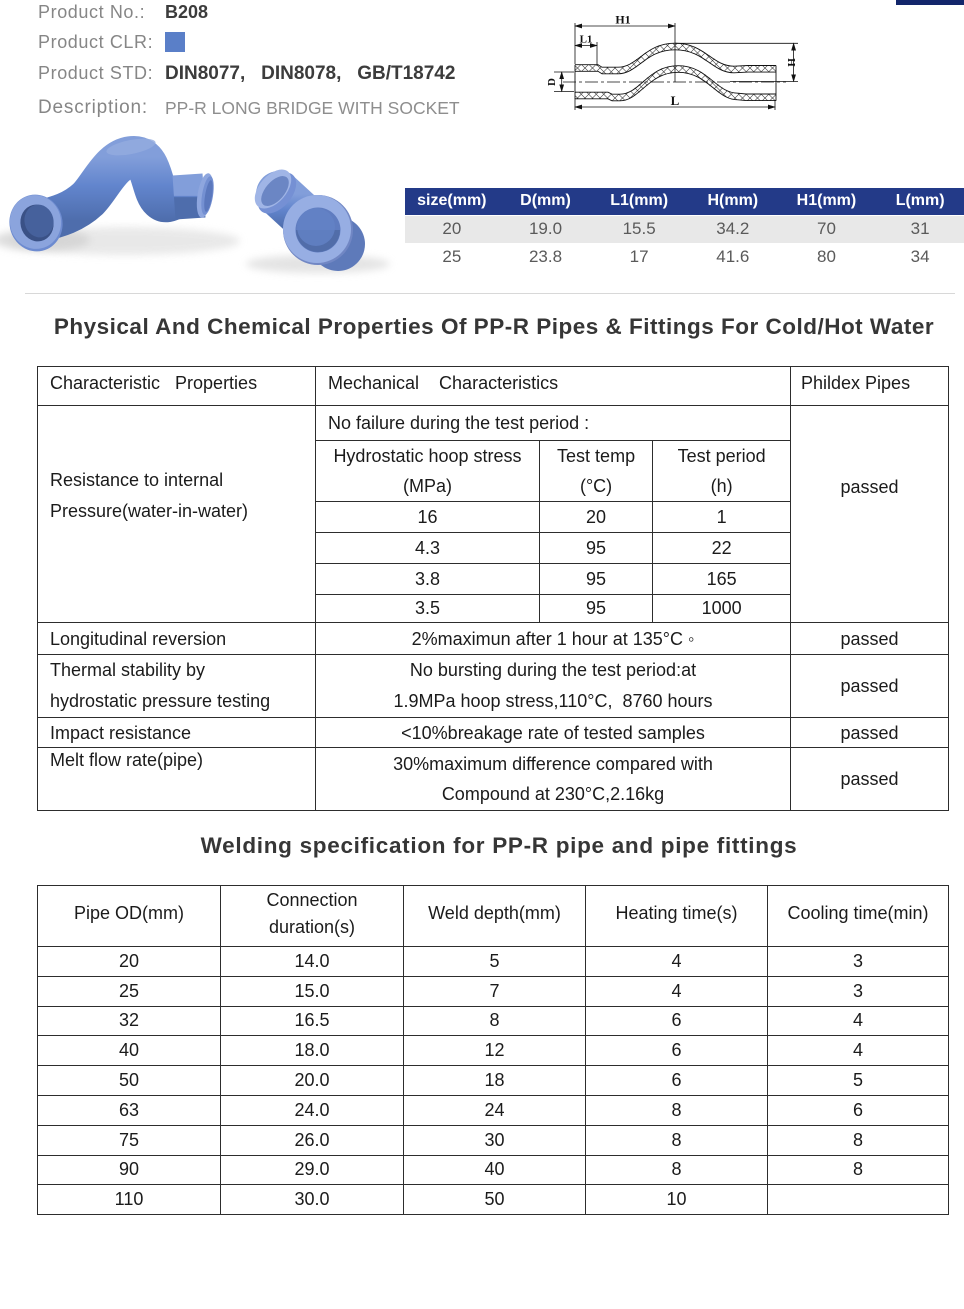  Describe the element at coordinates (675, 100) in the screenshot. I see `svg-text: L` at that location.